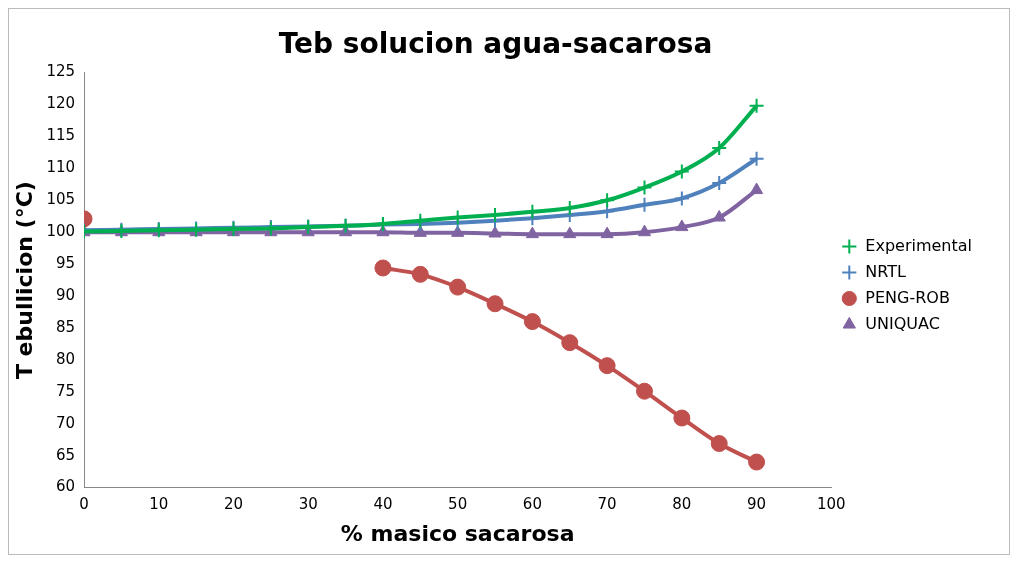 Image resolution: width=1019 pixels, height=562 pixels. Describe the element at coordinates (831, 504) in the screenshot. I see `x-tick-label: 100` at that location.